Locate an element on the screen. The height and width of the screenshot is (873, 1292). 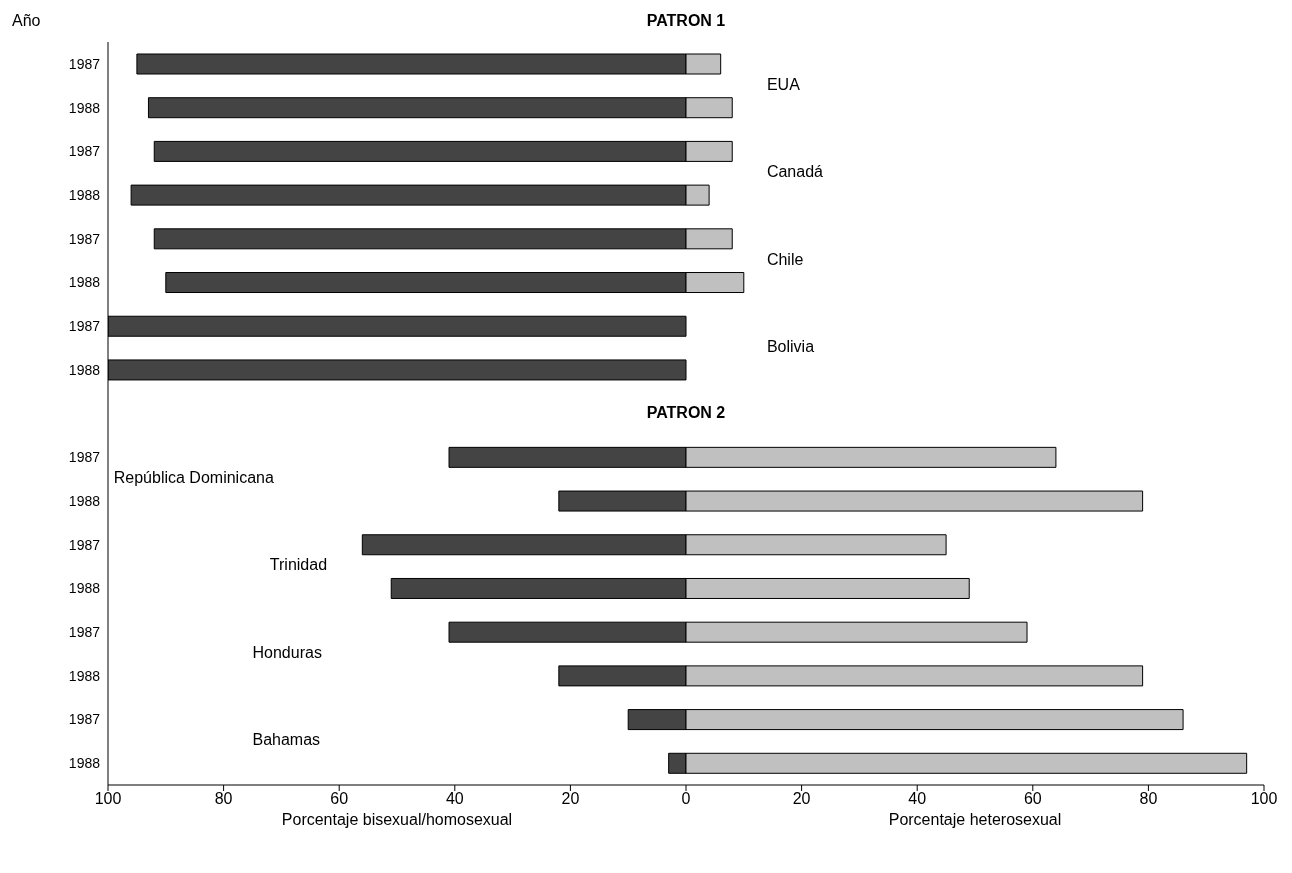
annotation: Honduras is located at coordinates (287, 652).